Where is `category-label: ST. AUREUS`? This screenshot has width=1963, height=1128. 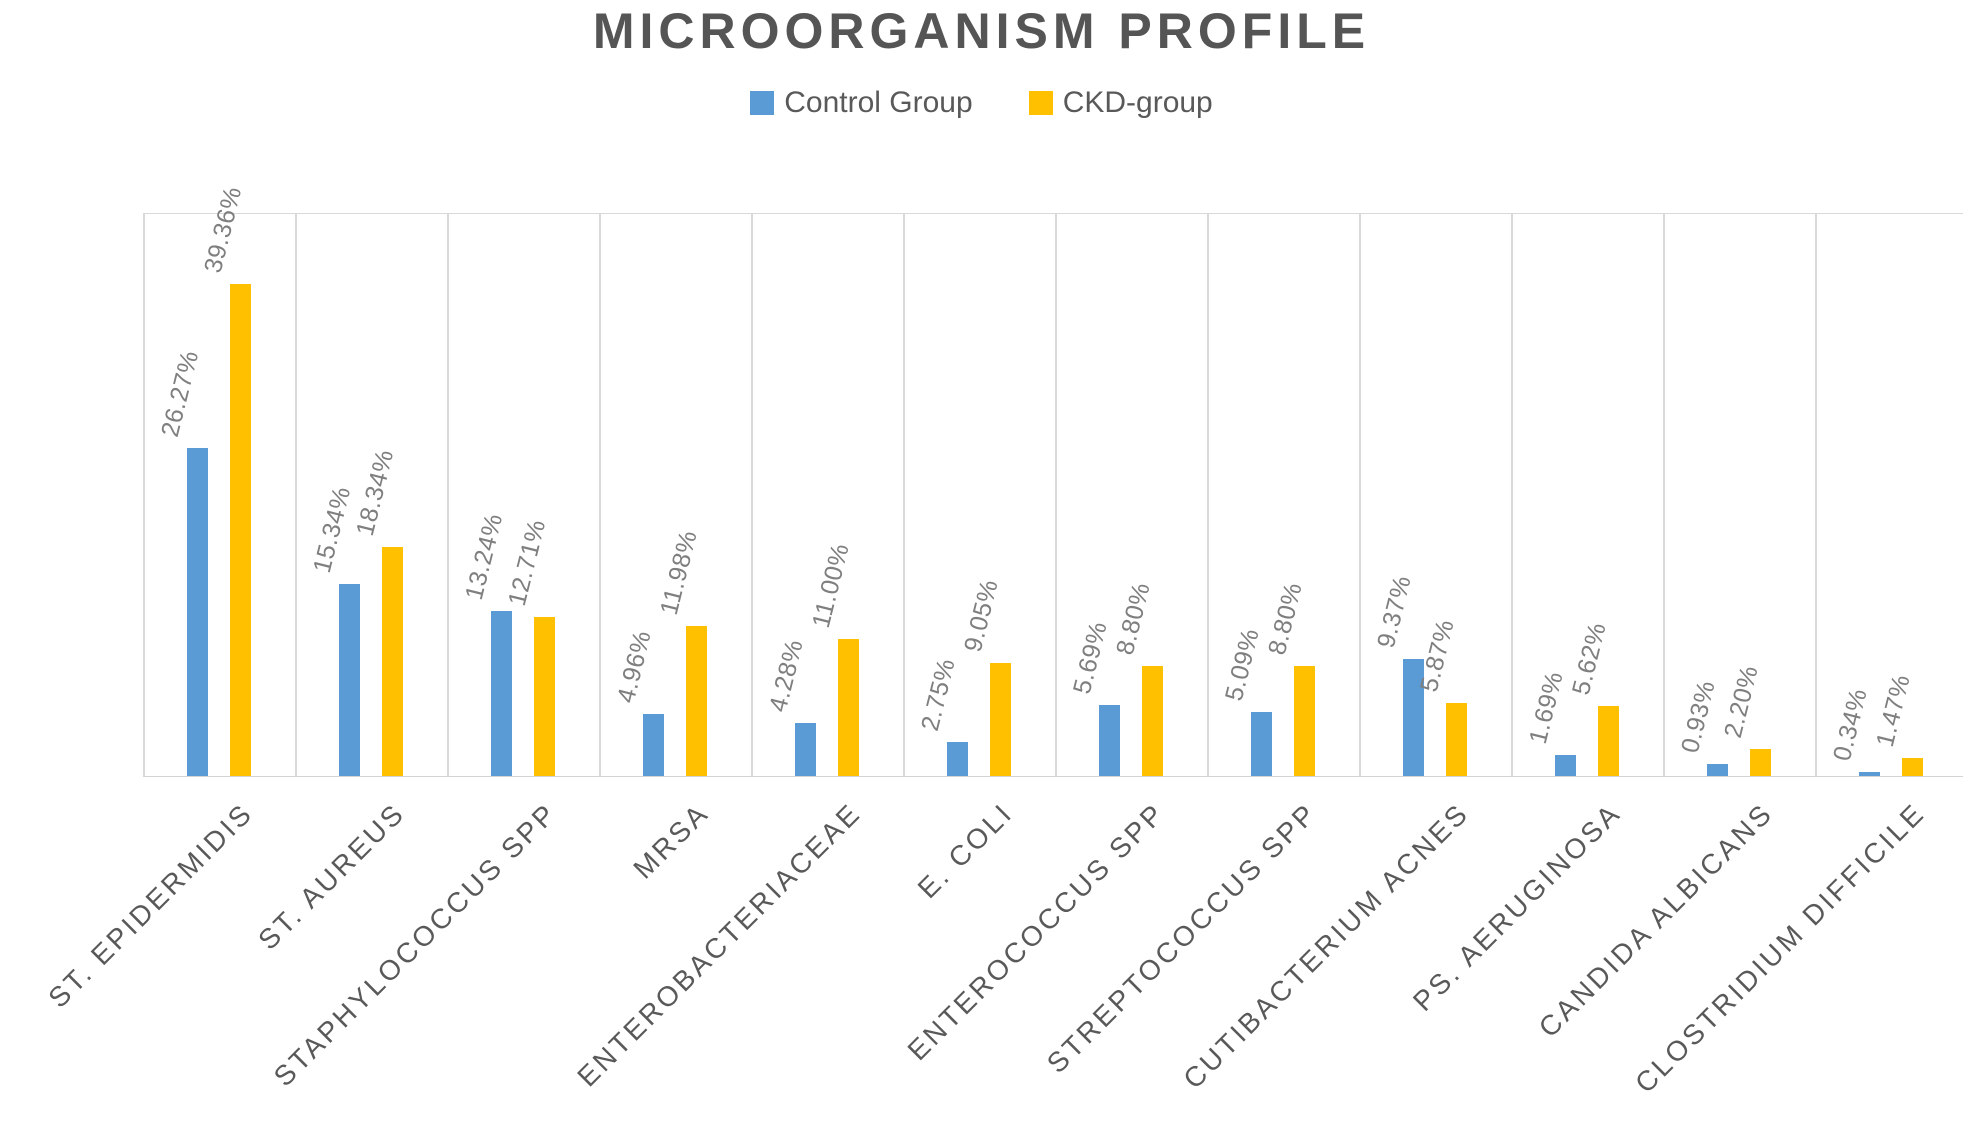
category-label: ST. AUREUS is located at coordinates (331, 876).